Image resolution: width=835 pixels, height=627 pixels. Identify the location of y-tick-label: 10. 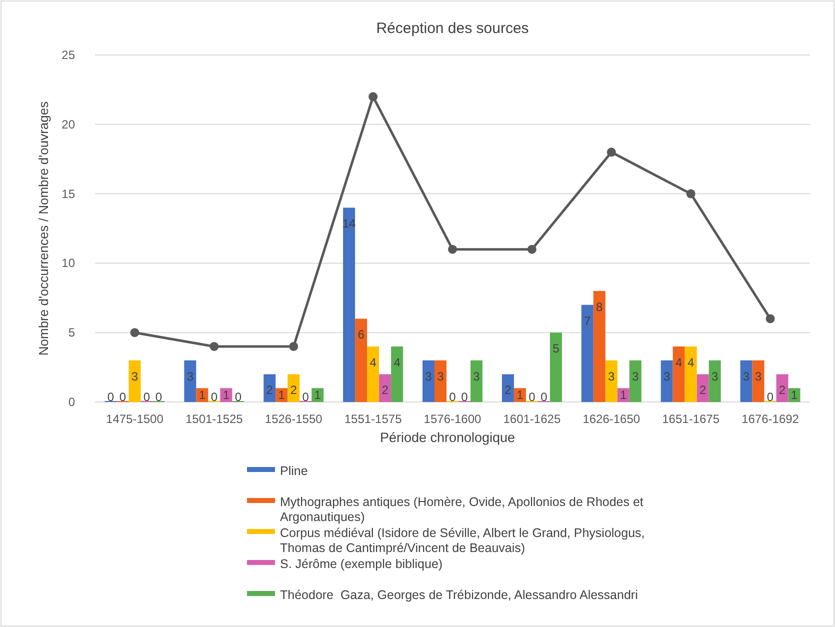
(69, 263).